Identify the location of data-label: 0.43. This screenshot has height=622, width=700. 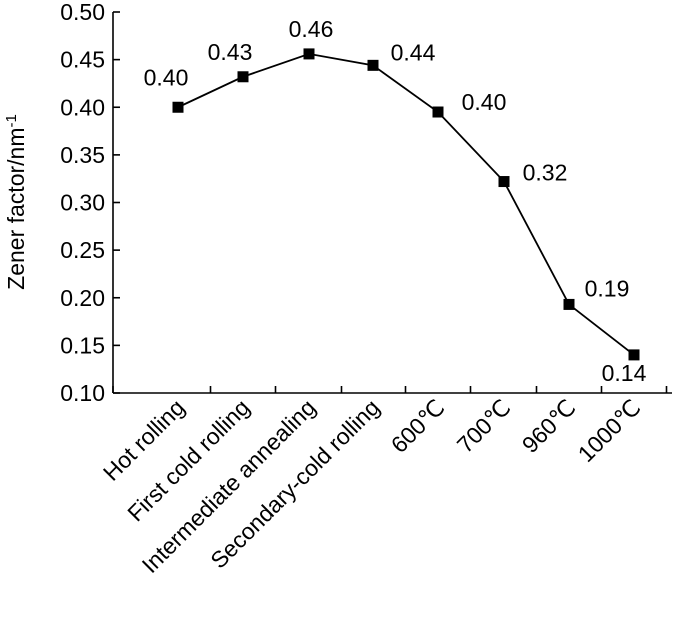
(230, 52).